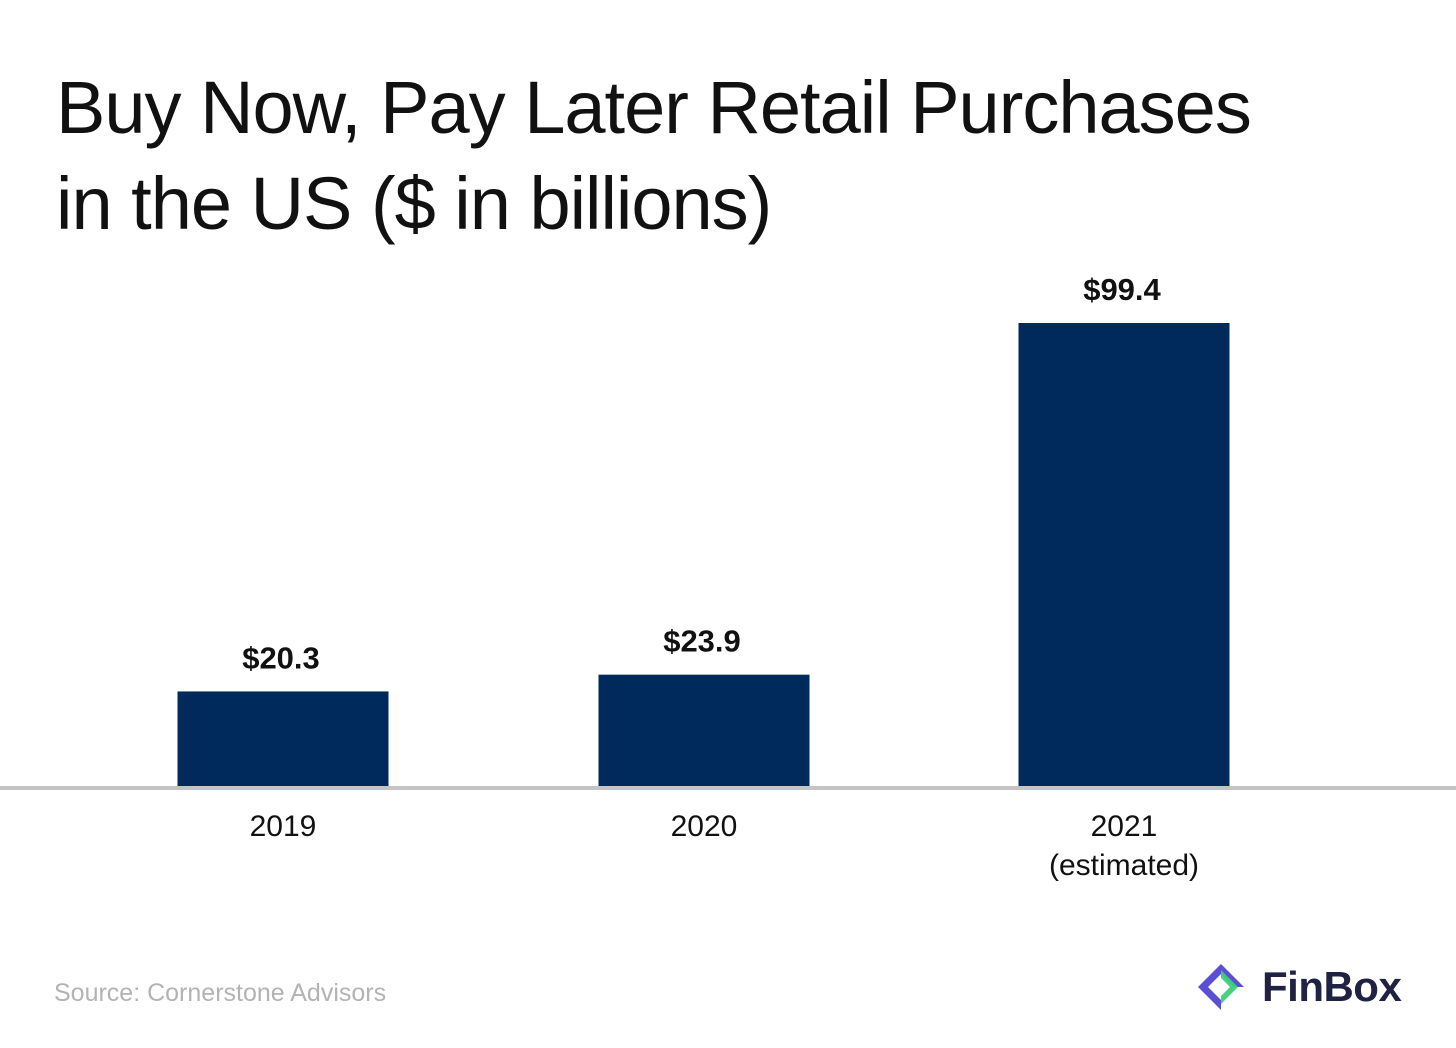  Describe the element at coordinates (1124, 554) in the screenshot. I see `bar-2021` at that location.